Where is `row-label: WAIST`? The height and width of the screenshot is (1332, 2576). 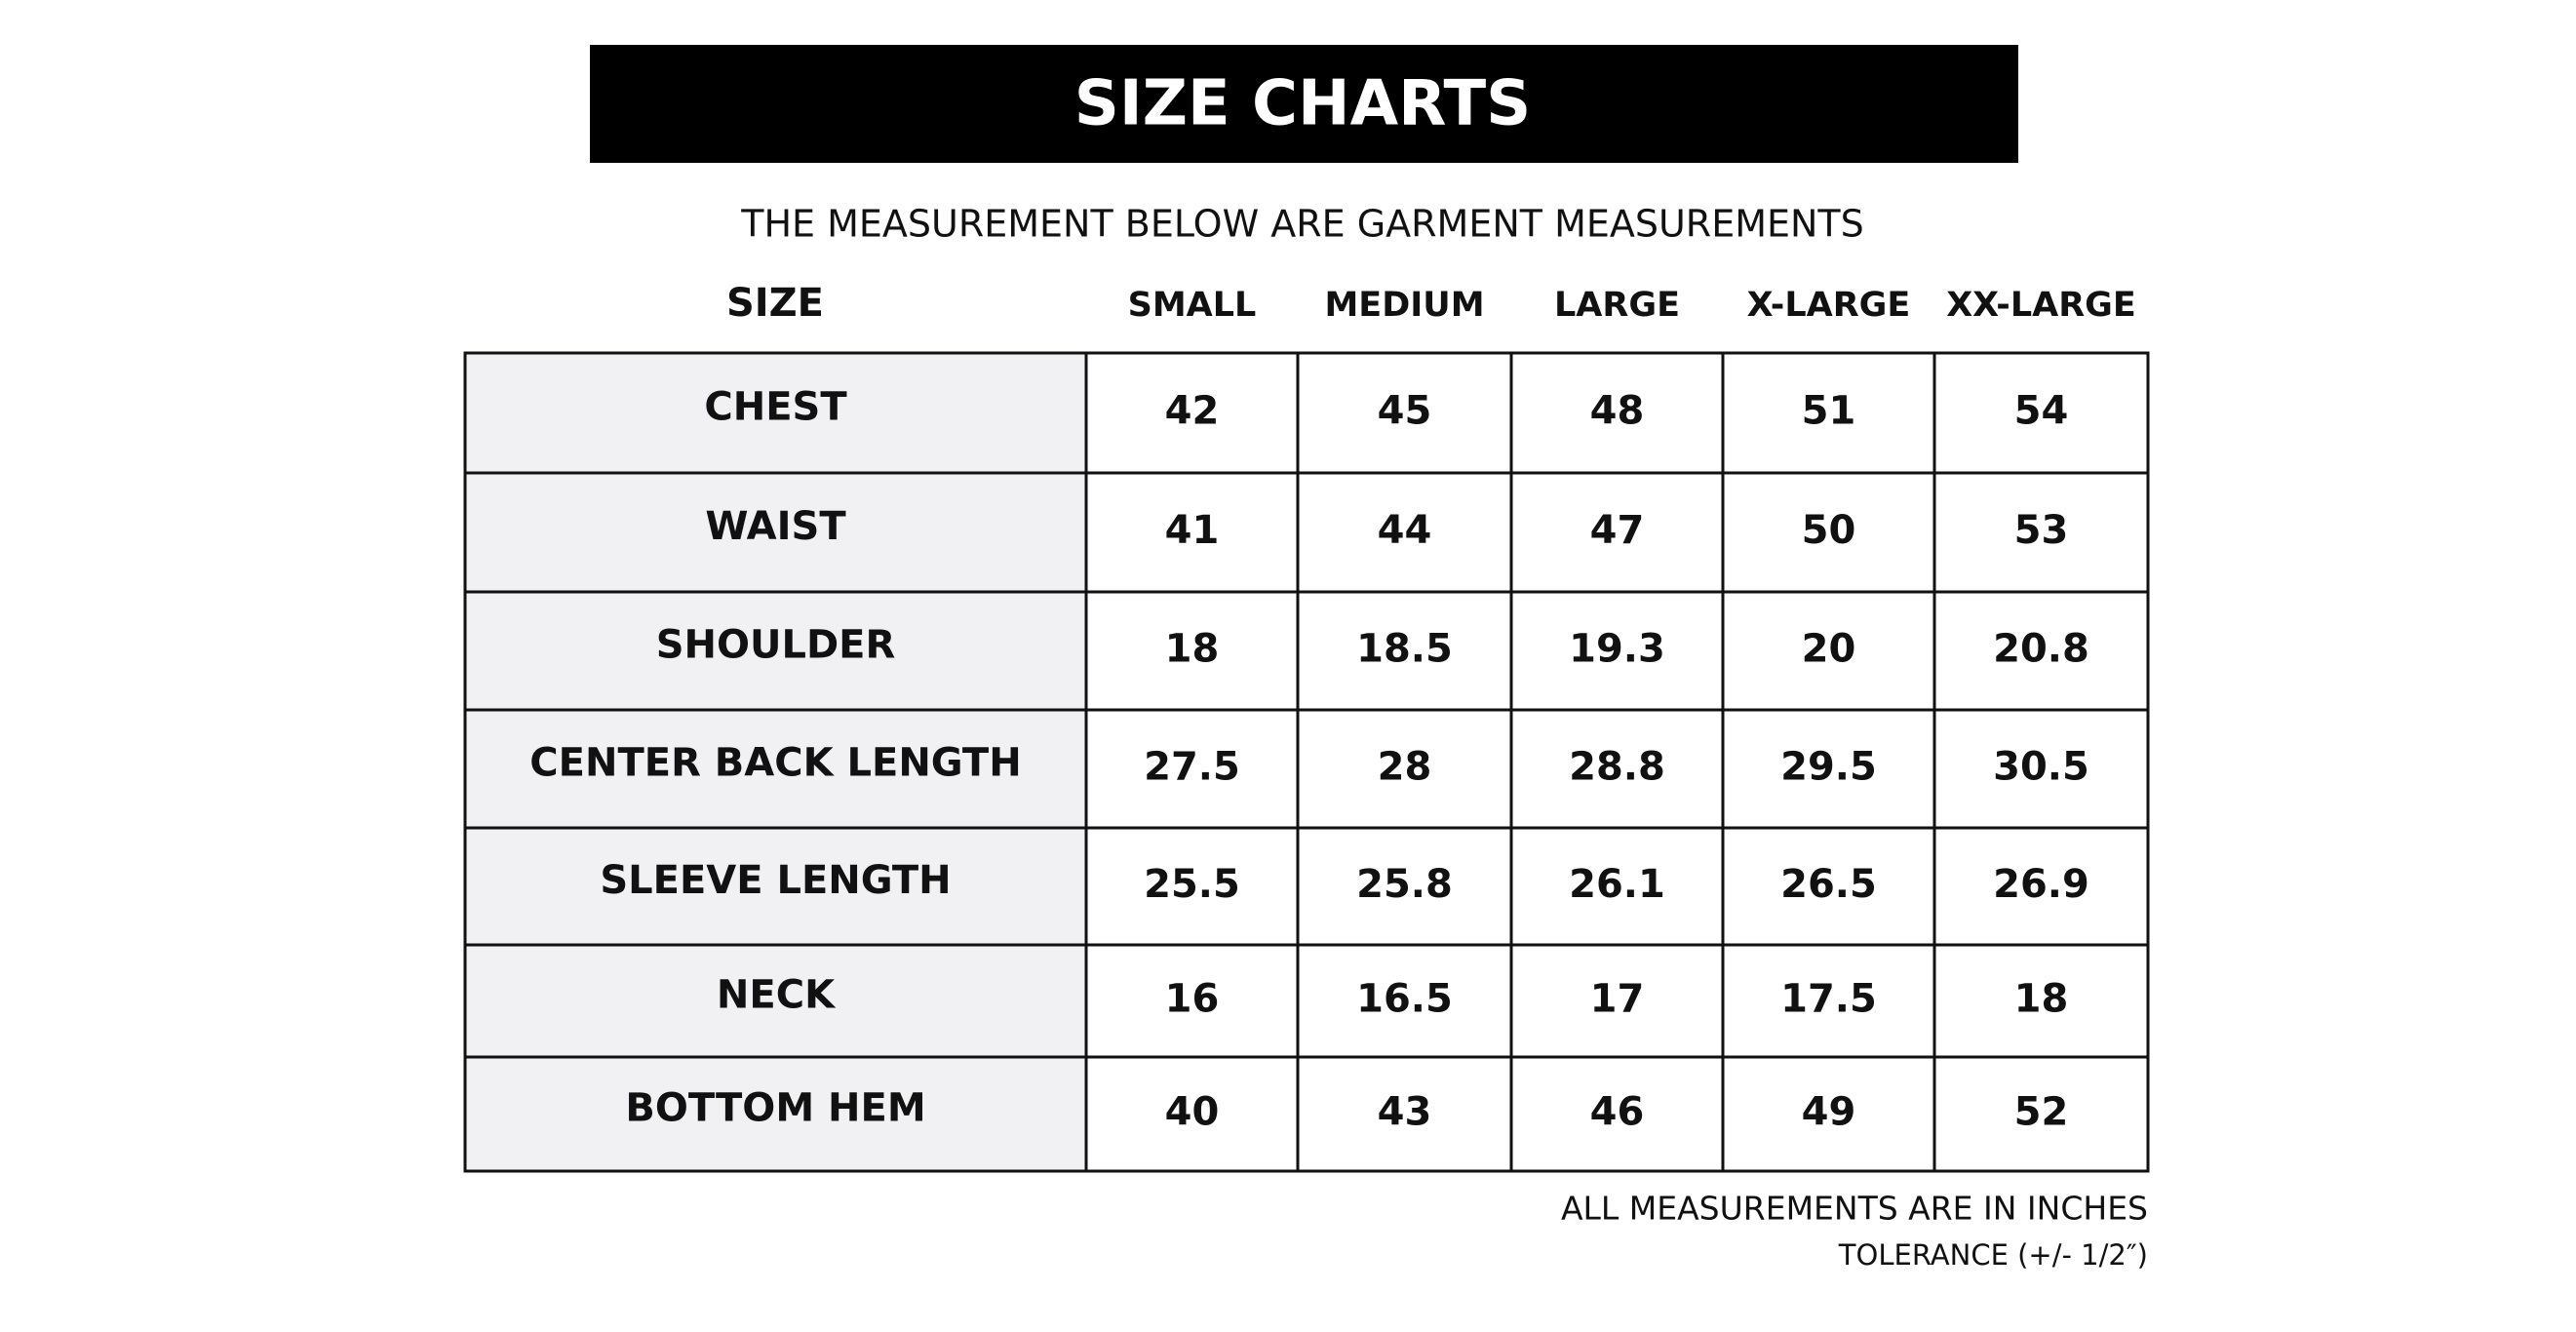 row-label: WAIST is located at coordinates (775, 526).